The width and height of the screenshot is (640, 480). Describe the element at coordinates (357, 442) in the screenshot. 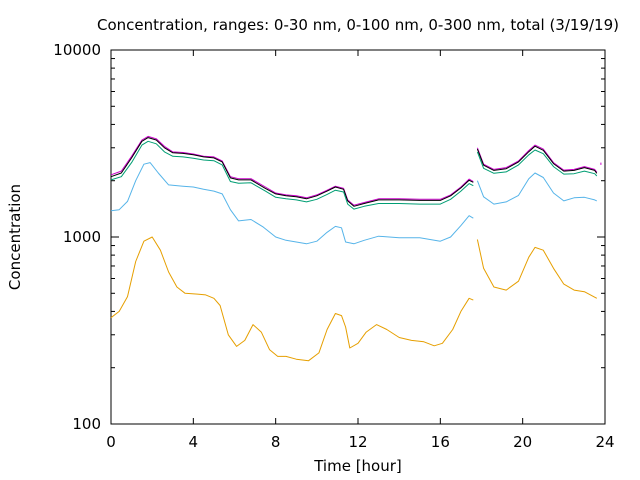

I see `x-tick-label: 12` at that location.